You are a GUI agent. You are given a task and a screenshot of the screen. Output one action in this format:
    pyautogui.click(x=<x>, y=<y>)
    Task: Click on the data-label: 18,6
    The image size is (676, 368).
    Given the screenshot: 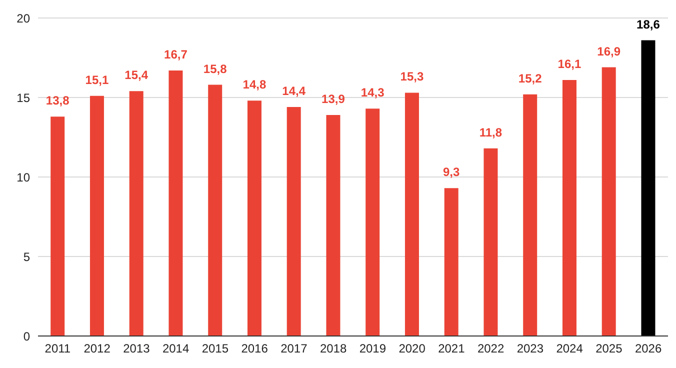 What is the action you would take?
    pyautogui.click(x=648, y=24)
    